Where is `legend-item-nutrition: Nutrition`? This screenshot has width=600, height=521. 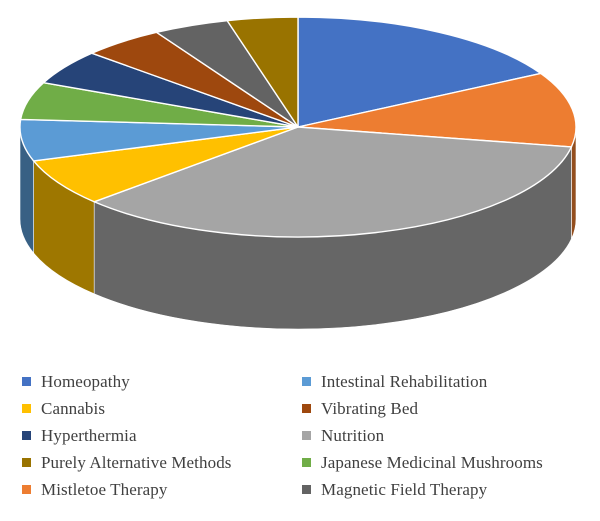 legend-item-nutrition: Nutrition is located at coordinates (447, 436).